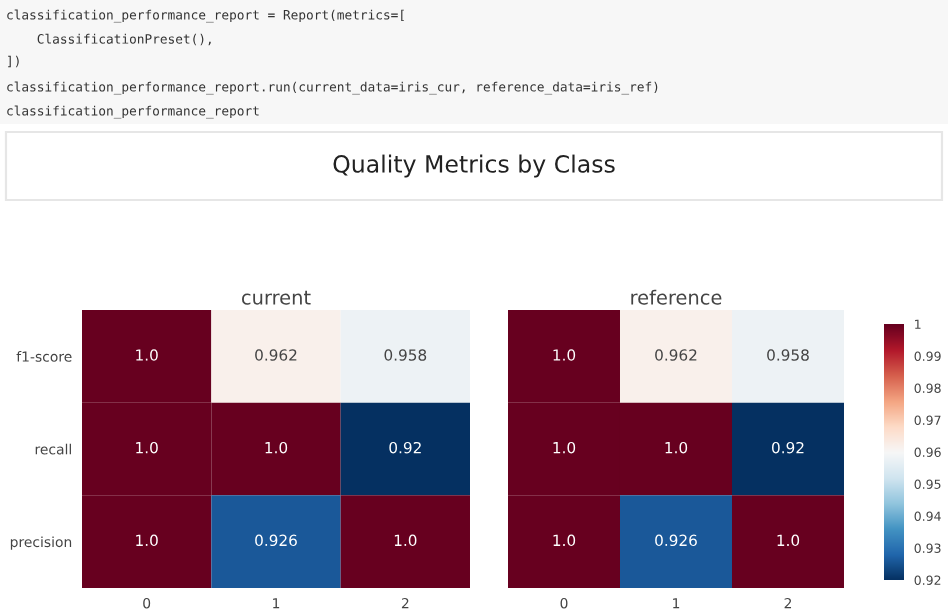 The height and width of the screenshot is (614, 948). Describe the element at coordinates (676, 297) in the screenshot. I see `chart-subtitle: reference` at that location.